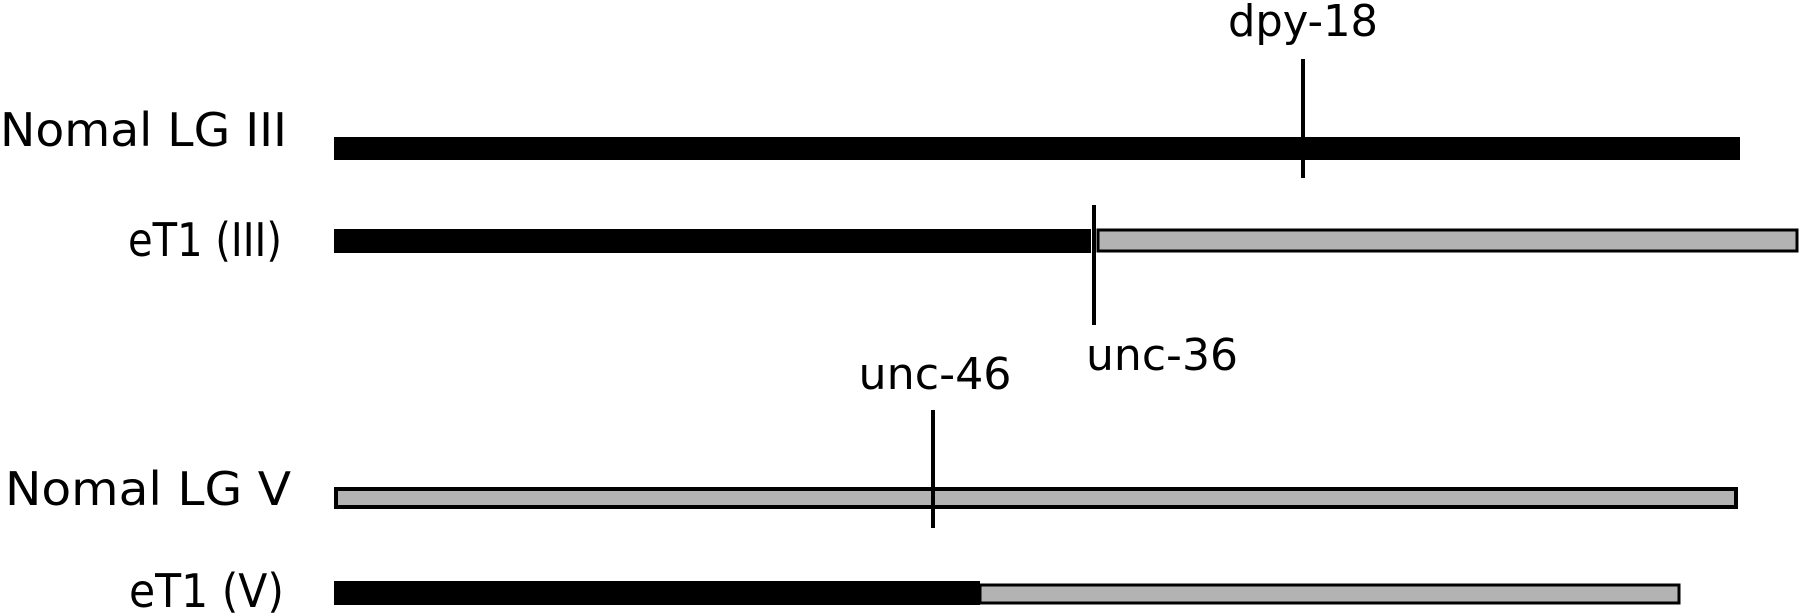 Image resolution: width=1800 pixels, height=614 pixels. Describe the element at coordinates (148, 489) in the screenshot. I see `label-normal-lg-v: Nomal LG V` at that location.